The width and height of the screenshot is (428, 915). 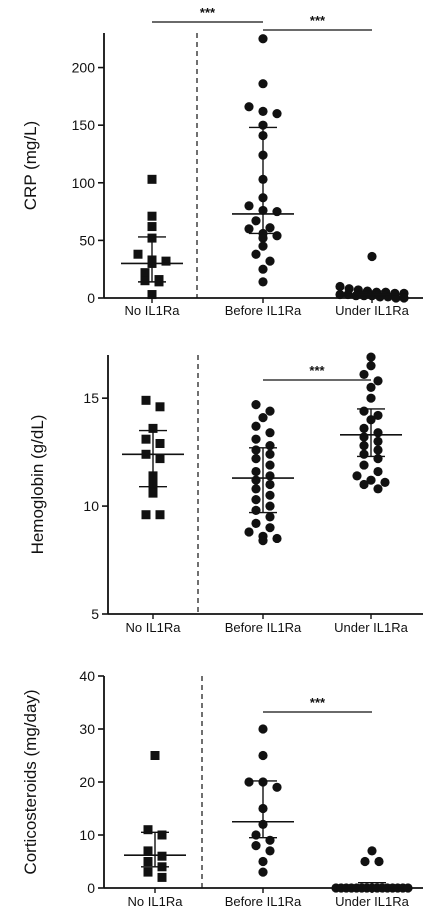 What do you see at coordinates (84, 125) in the screenshot?
I see `y-tick-label: 150` at bounding box center [84, 125].